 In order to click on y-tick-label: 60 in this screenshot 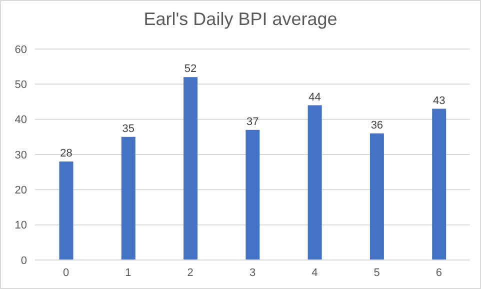, I will do `click(20, 50)`.